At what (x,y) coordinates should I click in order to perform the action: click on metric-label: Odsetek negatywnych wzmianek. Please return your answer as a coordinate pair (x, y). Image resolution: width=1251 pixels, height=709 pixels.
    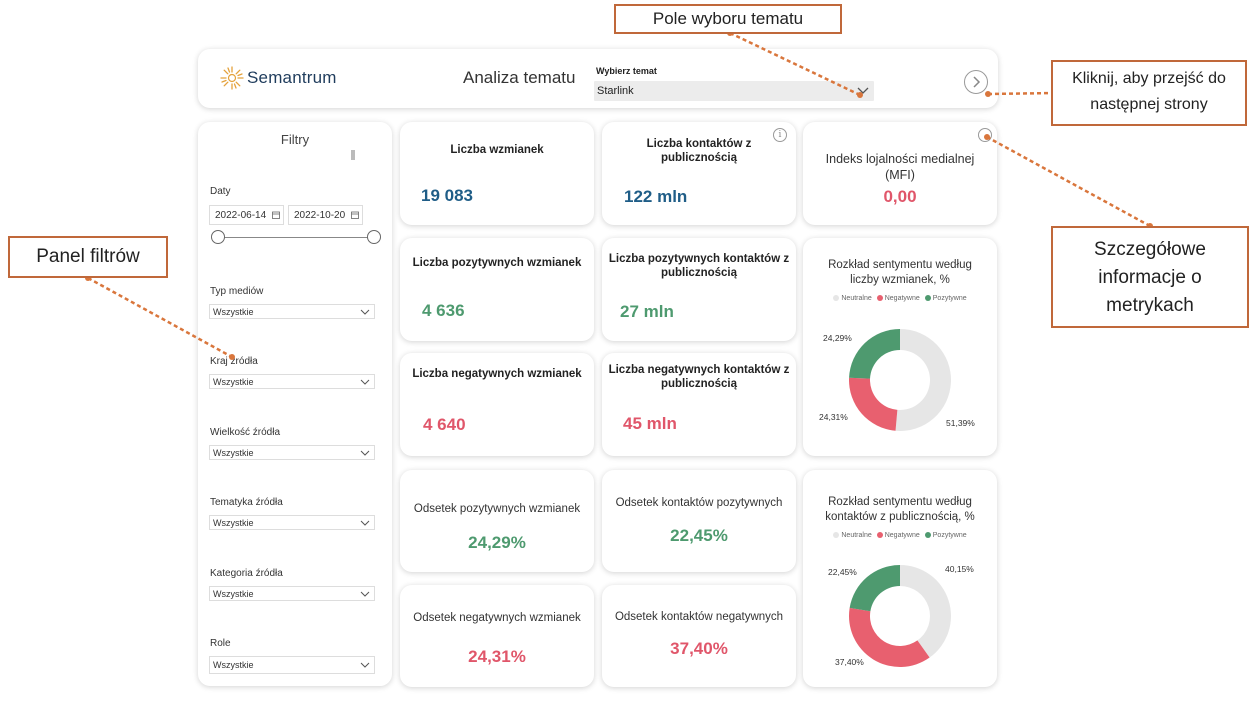
    Looking at the image, I should click on (497, 618).